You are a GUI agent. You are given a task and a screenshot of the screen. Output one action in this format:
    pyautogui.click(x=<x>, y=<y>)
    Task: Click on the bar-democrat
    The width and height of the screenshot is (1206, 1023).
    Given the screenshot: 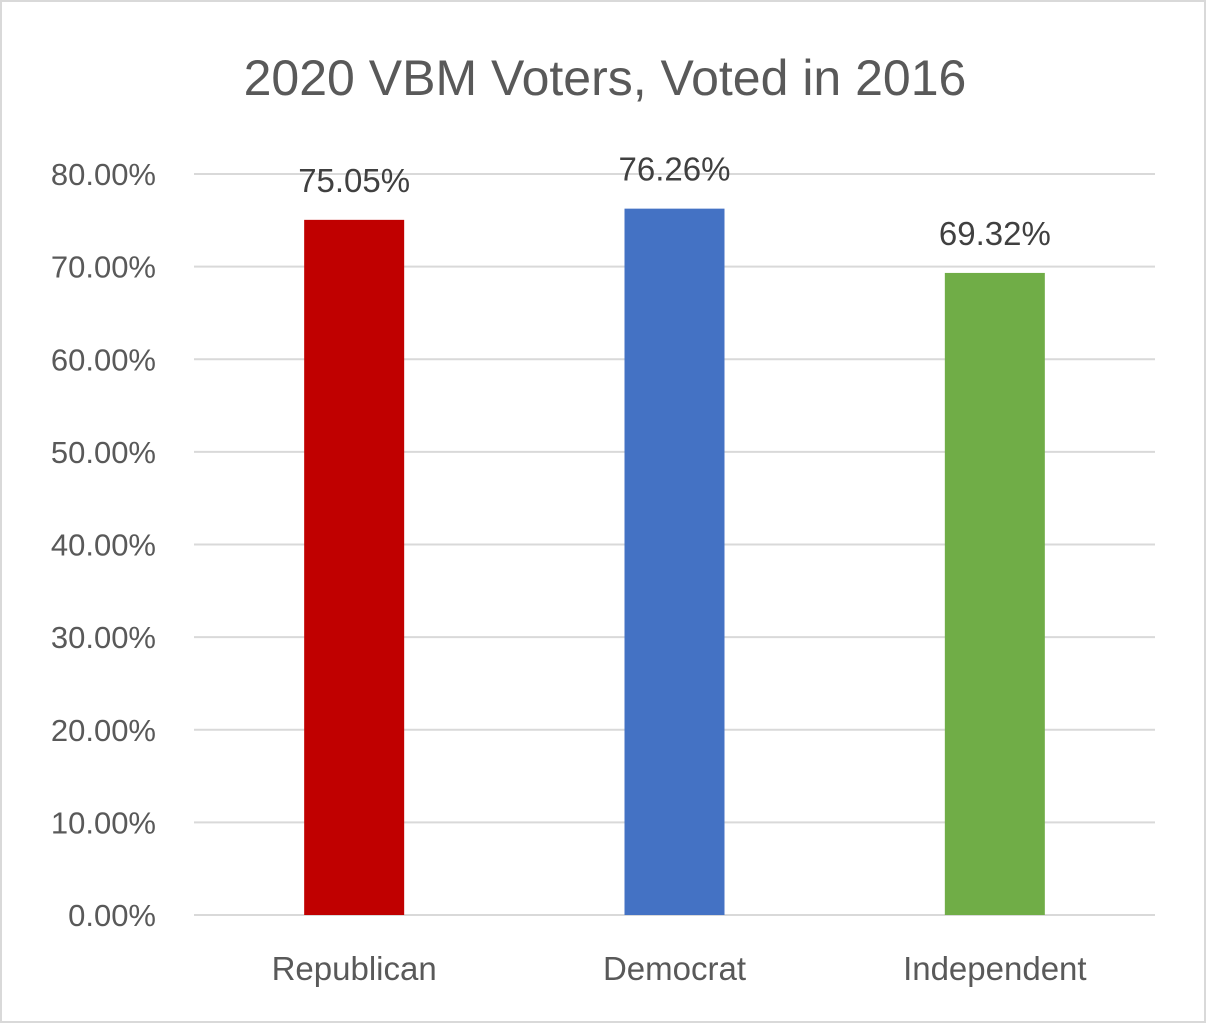 What is the action you would take?
    pyautogui.click(x=674, y=562)
    